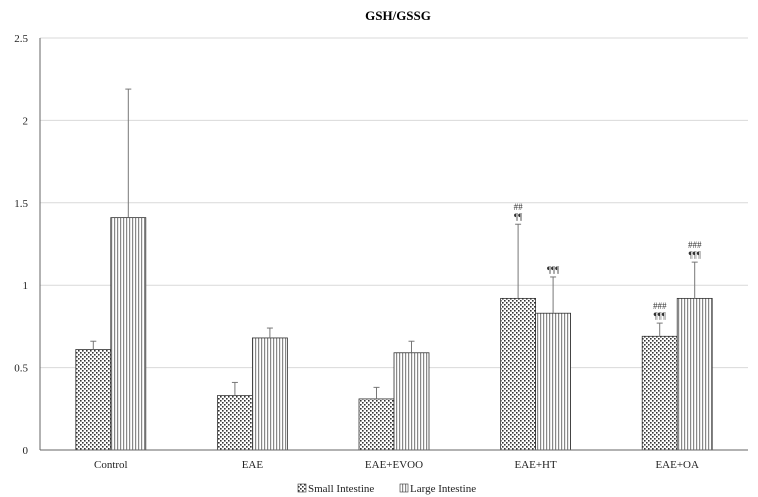  Describe the element at coordinates (518, 217) in the screenshot. I see `significance-marker: ¶¶` at that location.